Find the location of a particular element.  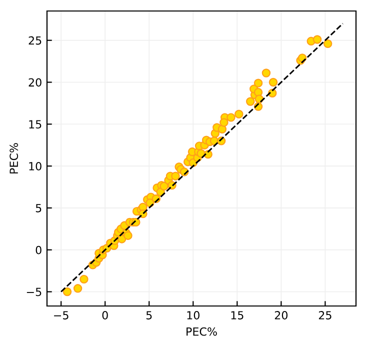

y-tick-label: 5 is located at coordinates (39, 208).